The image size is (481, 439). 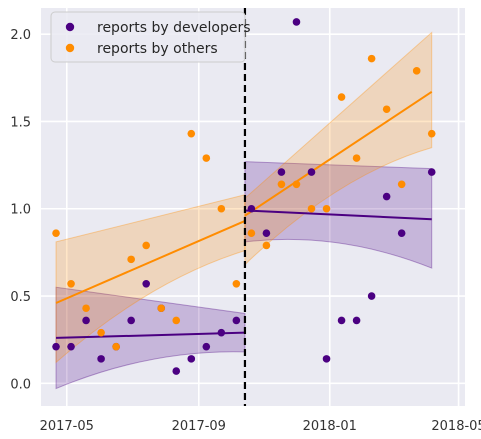 I want to click on x-tick-label: 2017-09, so click(x=199, y=426).